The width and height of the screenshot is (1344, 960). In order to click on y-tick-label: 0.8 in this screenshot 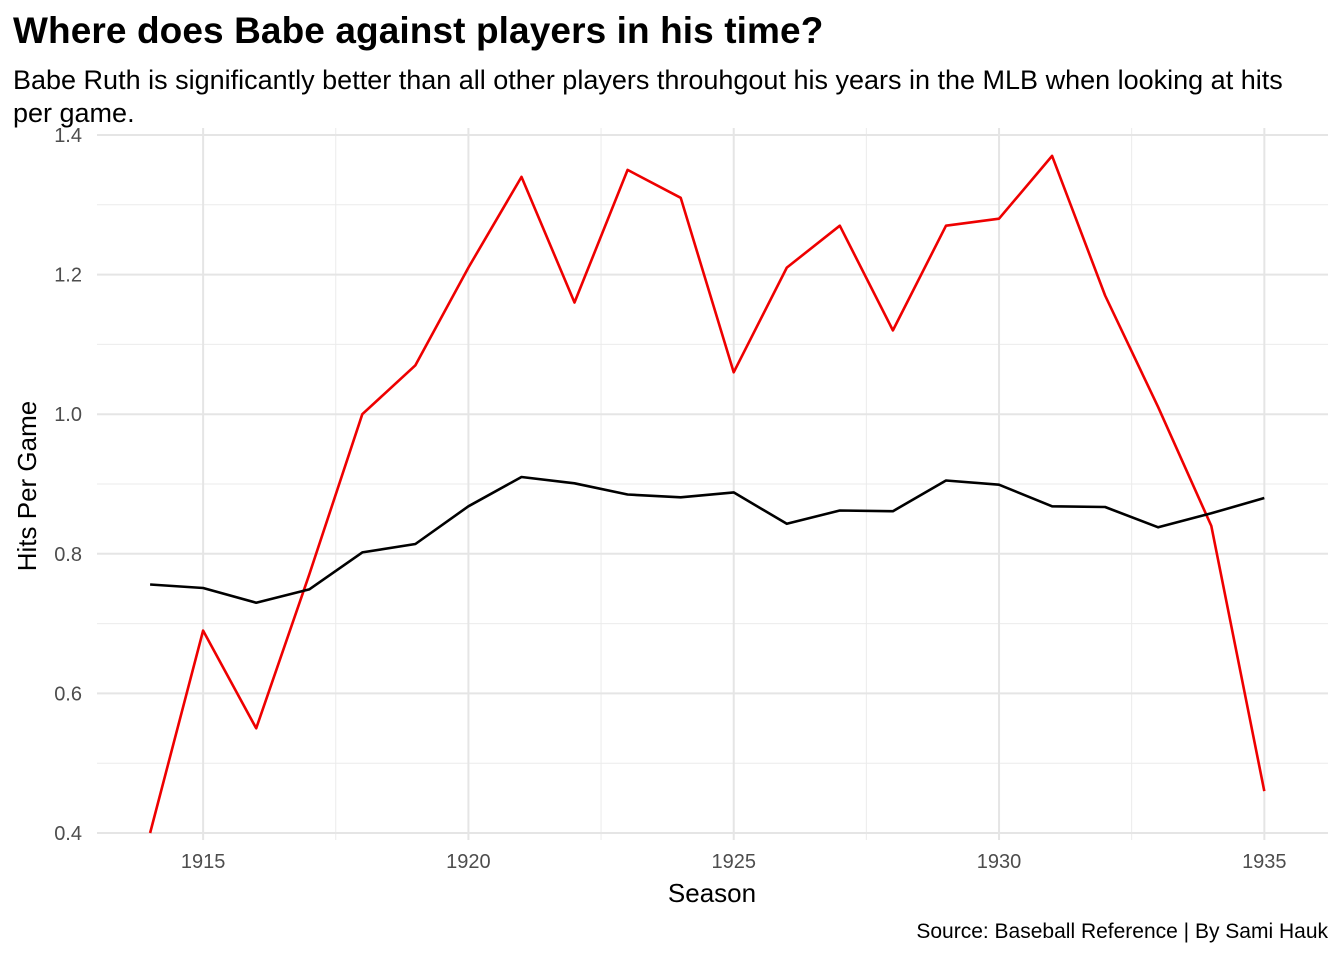, I will do `click(68, 555)`.